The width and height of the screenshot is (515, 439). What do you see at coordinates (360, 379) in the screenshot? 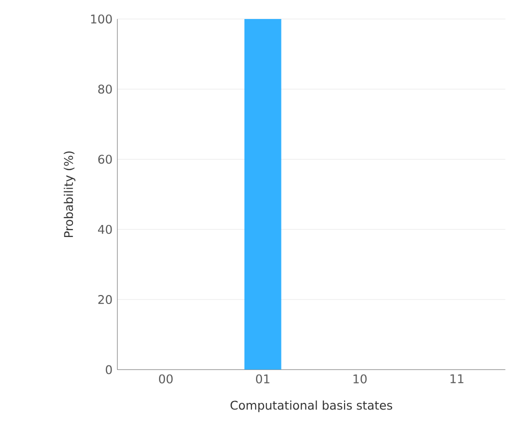
I see `x-tick-label: 10` at bounding box center [360, 379].